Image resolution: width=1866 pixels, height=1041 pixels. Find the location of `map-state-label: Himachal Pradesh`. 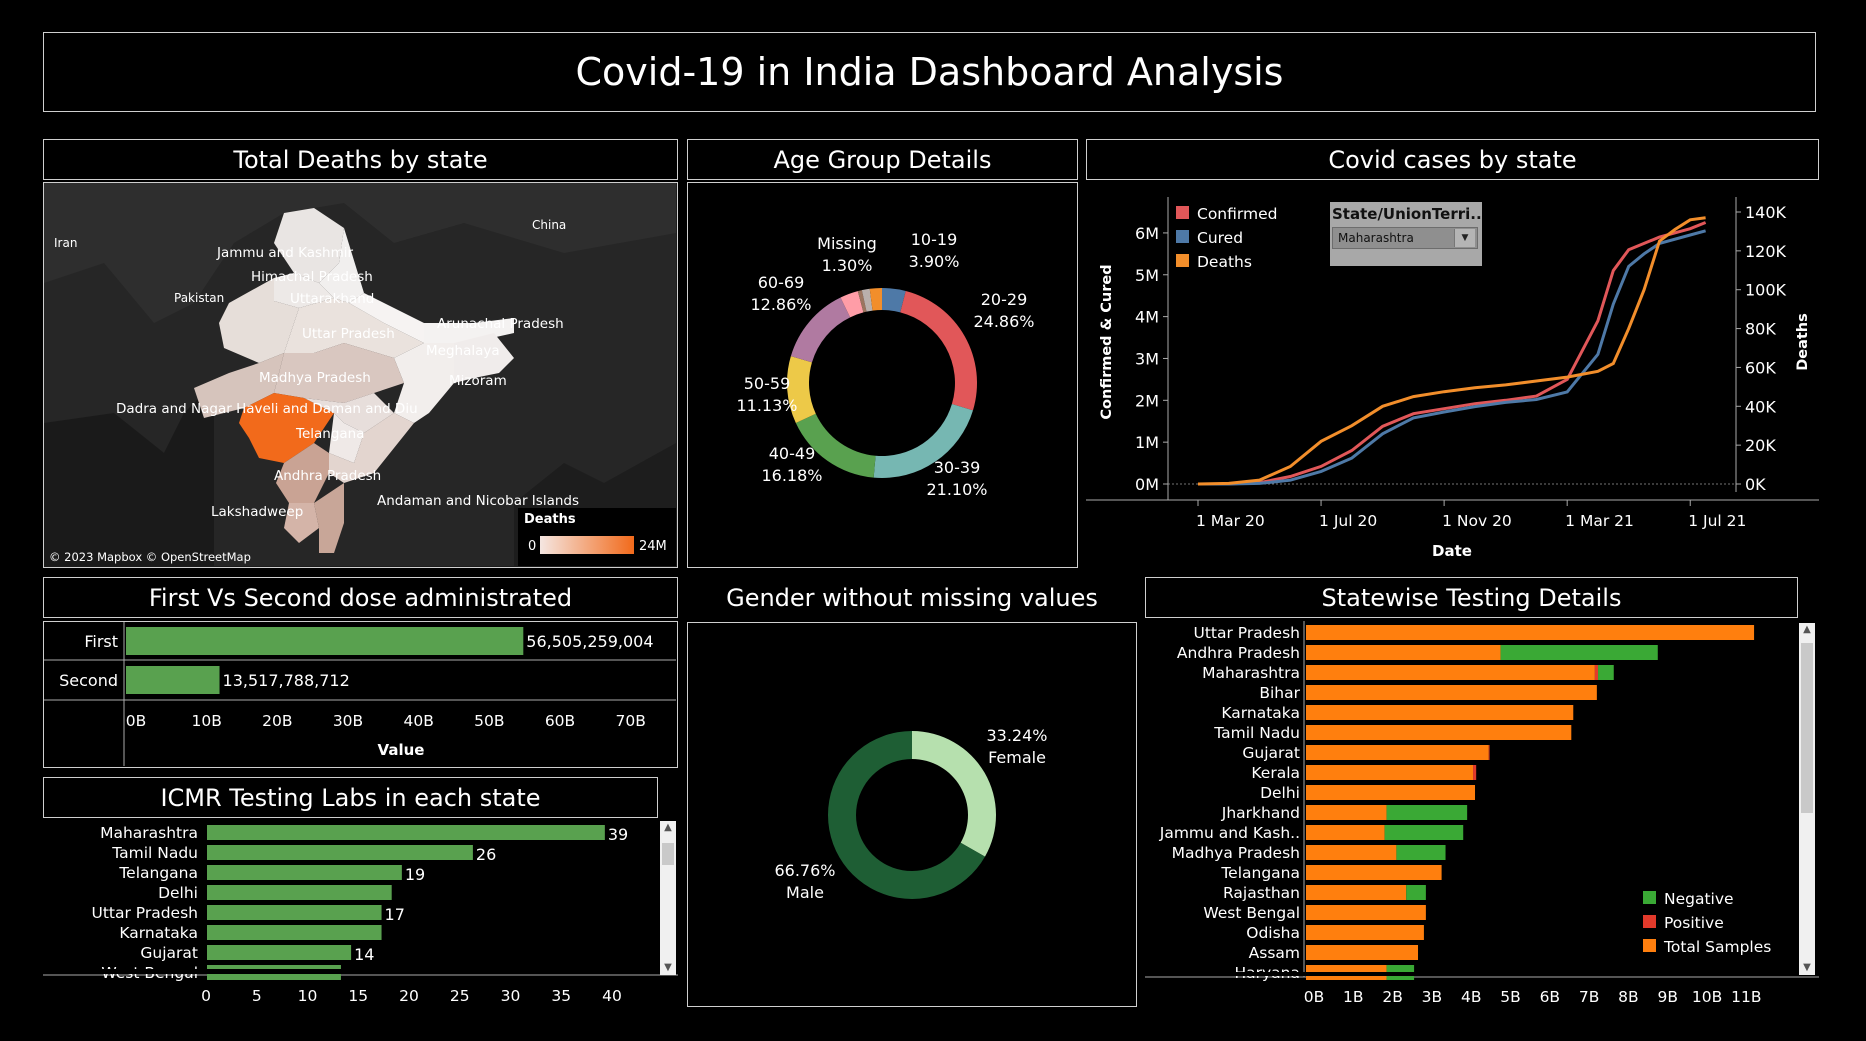

map-state-label: Himachal Pradesh is located at coordinates (312, 277).